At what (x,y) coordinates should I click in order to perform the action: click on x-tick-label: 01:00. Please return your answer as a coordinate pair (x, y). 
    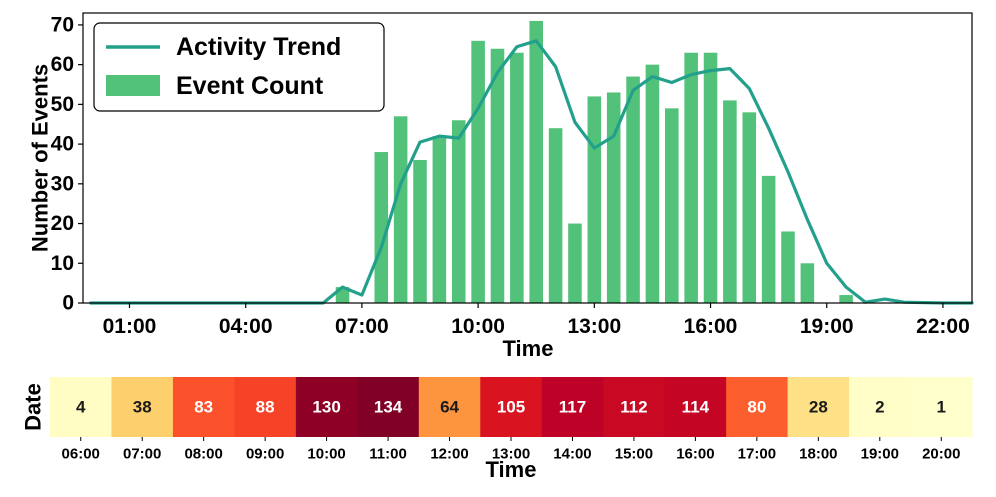
    Looking at the image, I should click on (130, 326).